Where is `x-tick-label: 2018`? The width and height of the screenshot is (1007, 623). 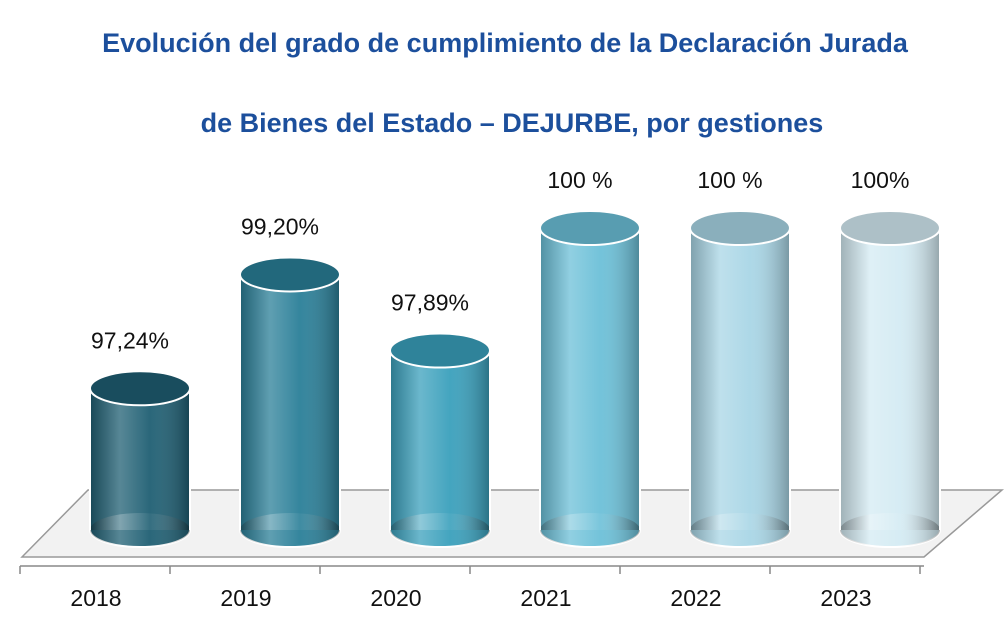 x-tick-label: 2018 is located at coordinates (95, 598).